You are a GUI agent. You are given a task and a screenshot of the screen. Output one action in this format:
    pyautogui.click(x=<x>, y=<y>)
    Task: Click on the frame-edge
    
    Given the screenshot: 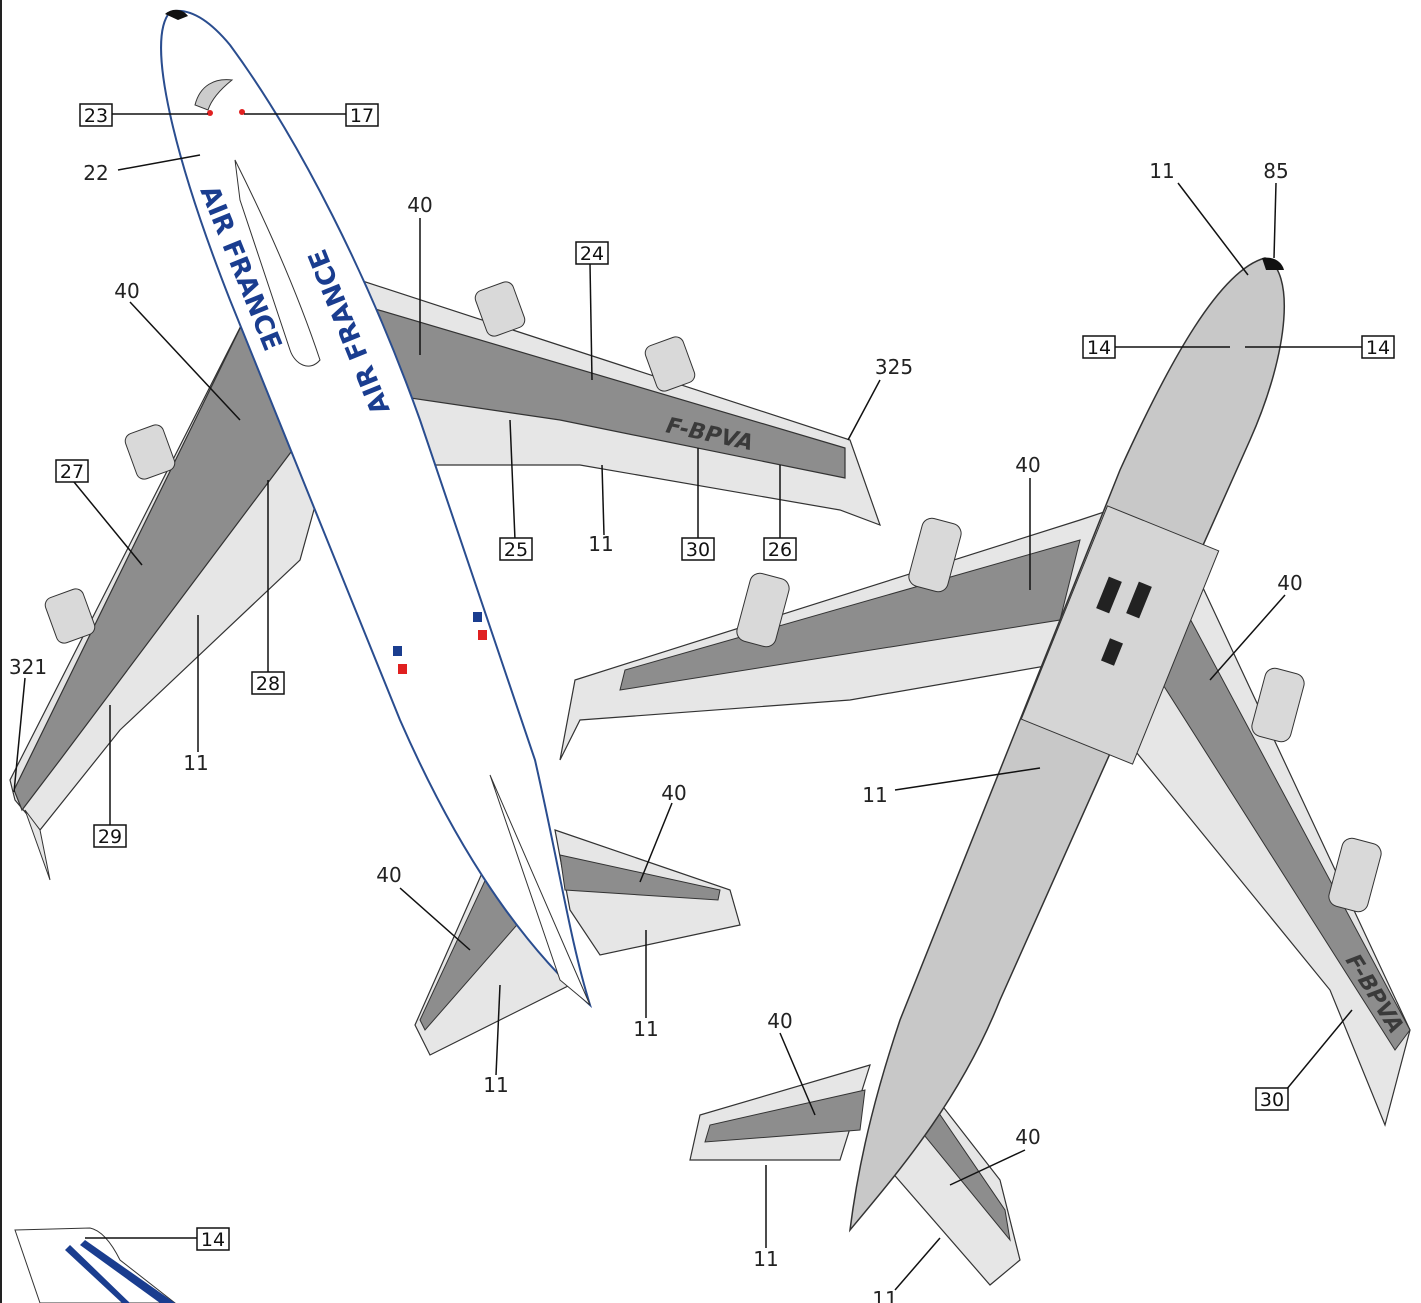 What is the action you would take?
    pyautogui.click(x=1, y=651)
    